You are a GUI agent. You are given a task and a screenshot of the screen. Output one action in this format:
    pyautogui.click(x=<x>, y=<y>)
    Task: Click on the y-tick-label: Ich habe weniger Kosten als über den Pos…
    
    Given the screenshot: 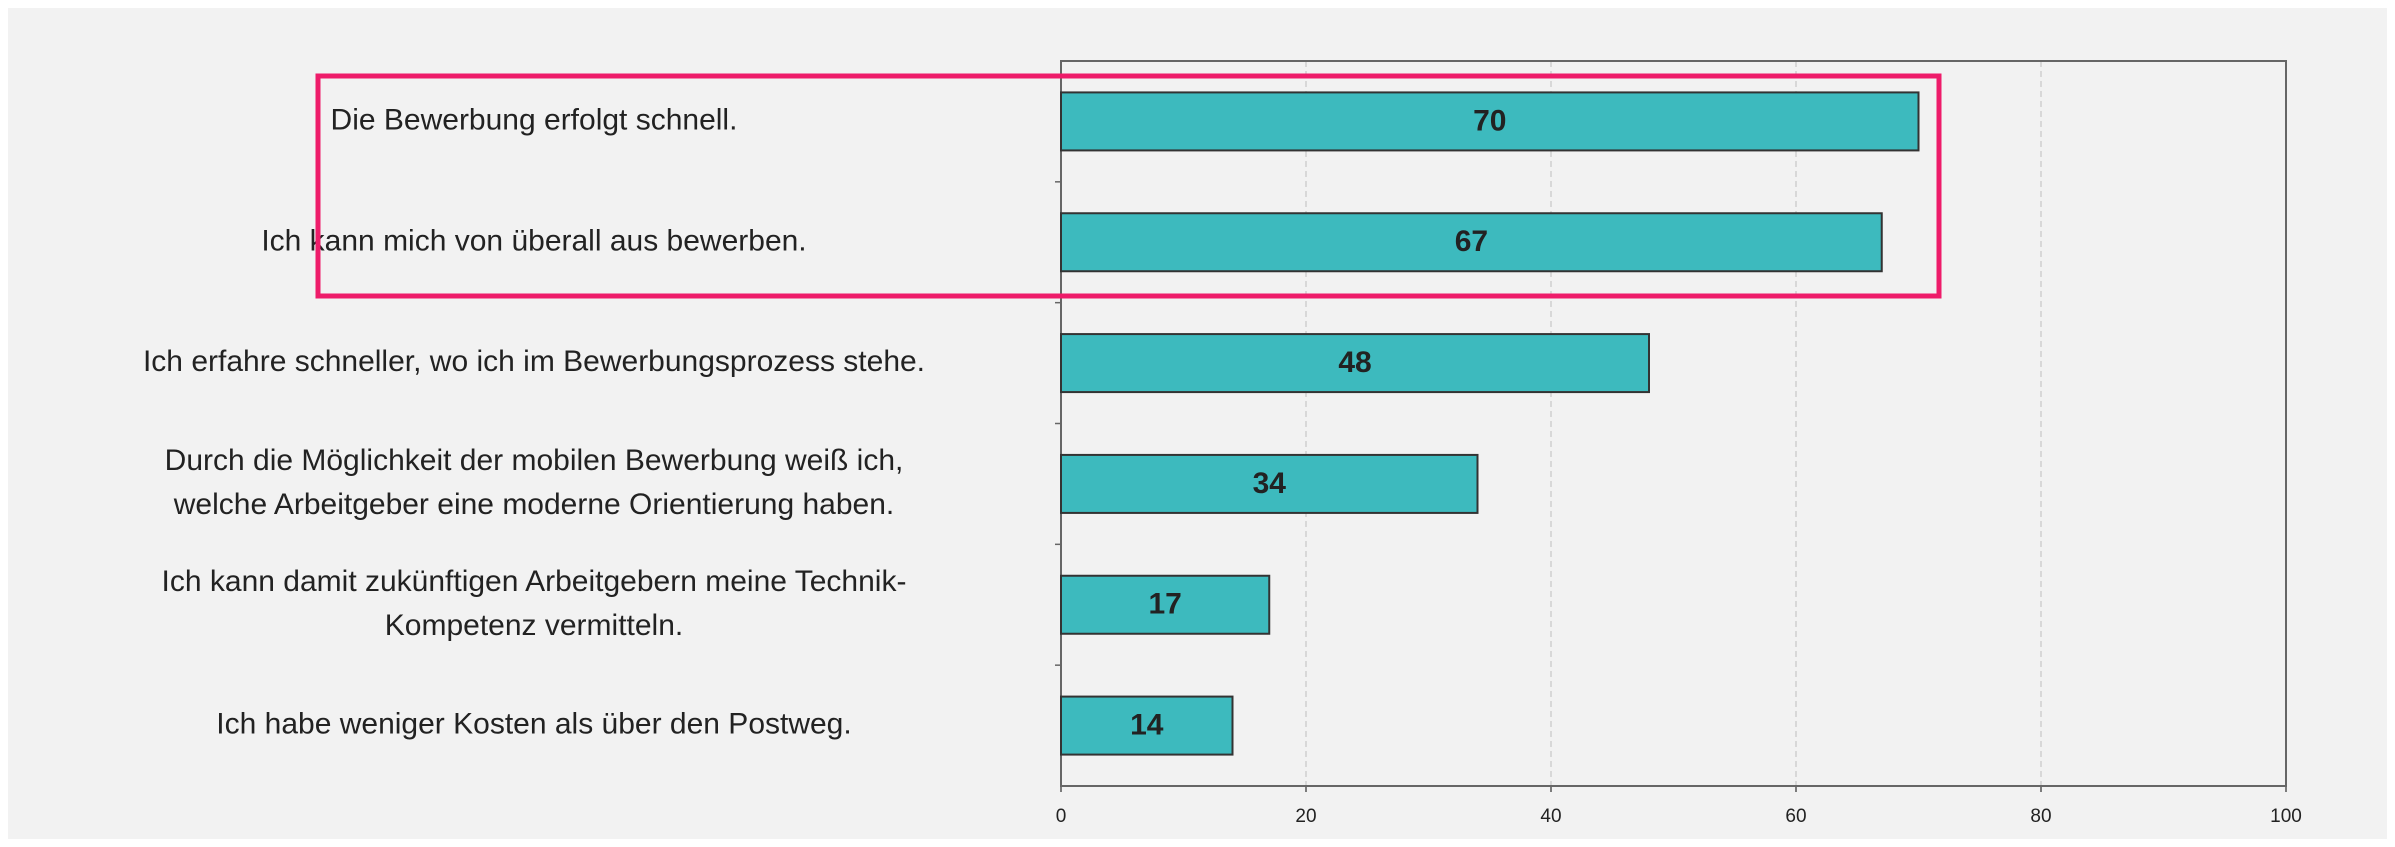 What is the action you would take?
    pyautogui.click(x=533, y=724)
    